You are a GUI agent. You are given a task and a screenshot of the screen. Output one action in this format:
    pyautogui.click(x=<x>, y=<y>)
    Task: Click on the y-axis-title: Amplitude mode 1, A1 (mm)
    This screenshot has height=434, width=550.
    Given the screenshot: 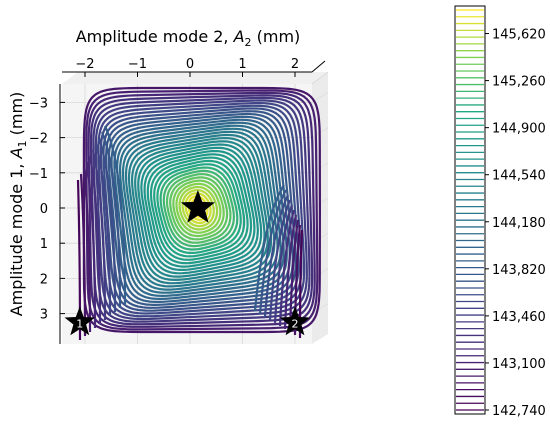 What is the action you would take?
    pyautogui.click(x=18, y=204)
    